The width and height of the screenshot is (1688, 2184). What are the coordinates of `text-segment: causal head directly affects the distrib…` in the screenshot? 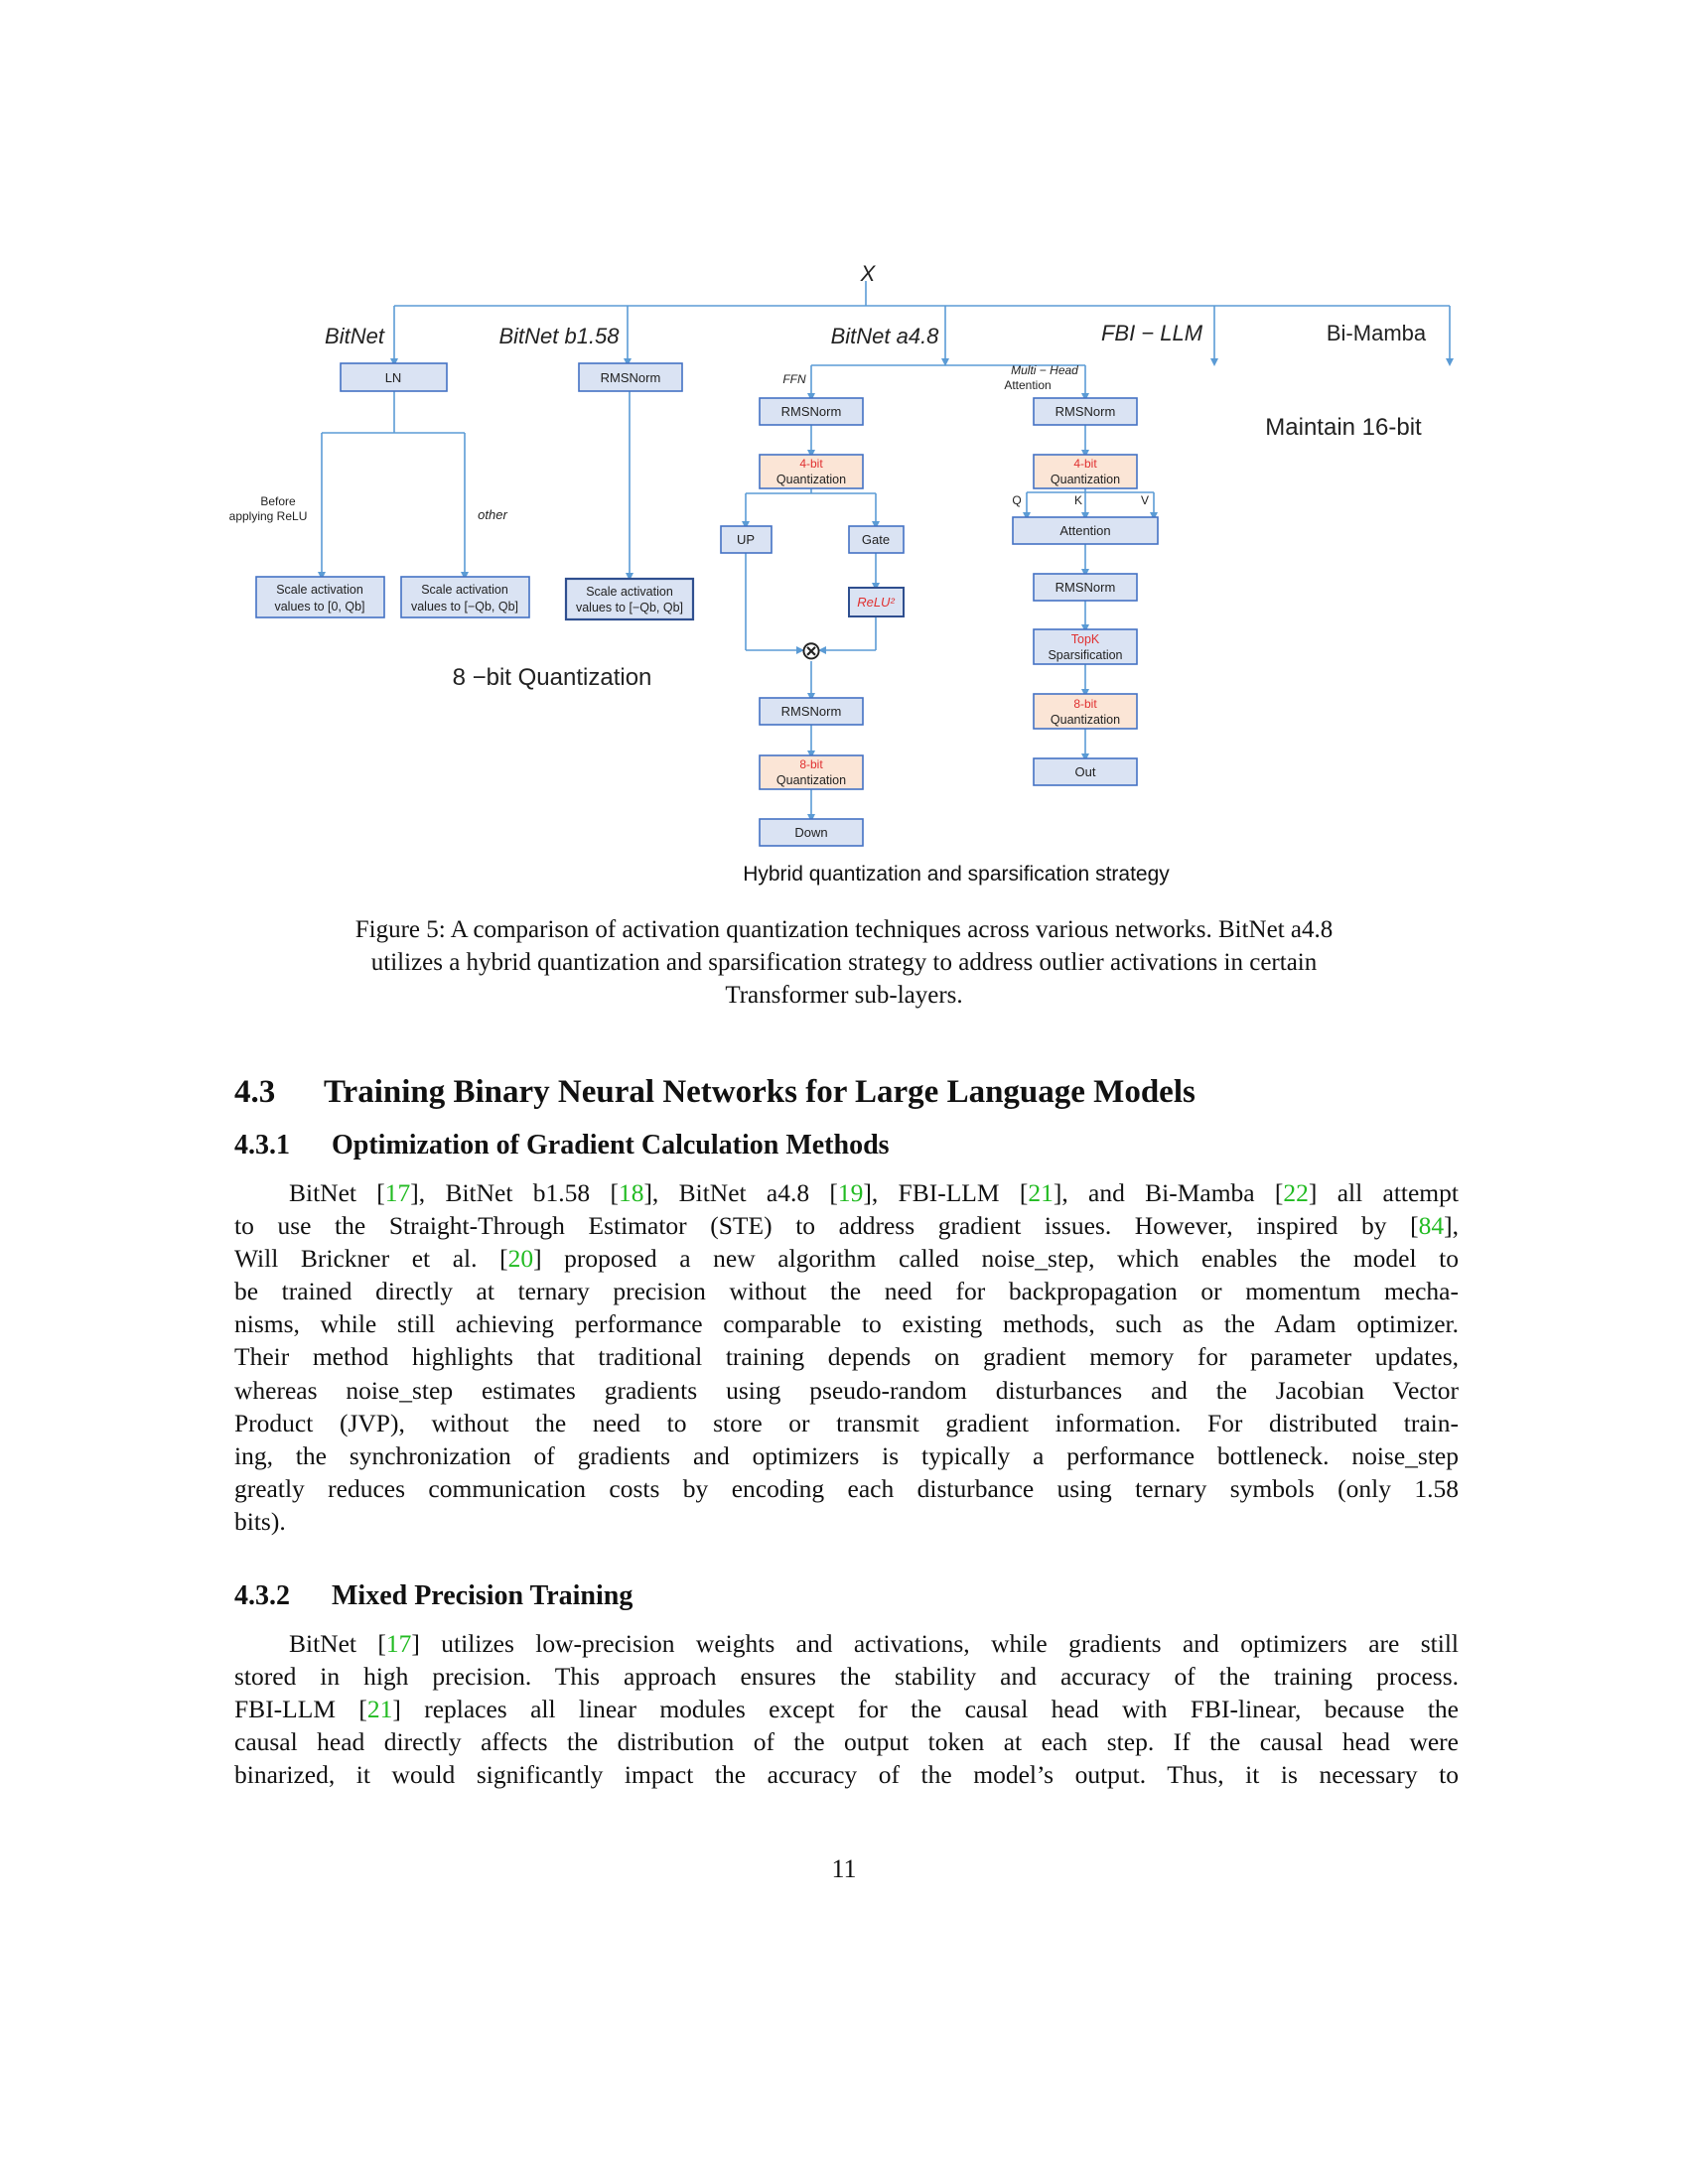 It's located at (846, 1742).